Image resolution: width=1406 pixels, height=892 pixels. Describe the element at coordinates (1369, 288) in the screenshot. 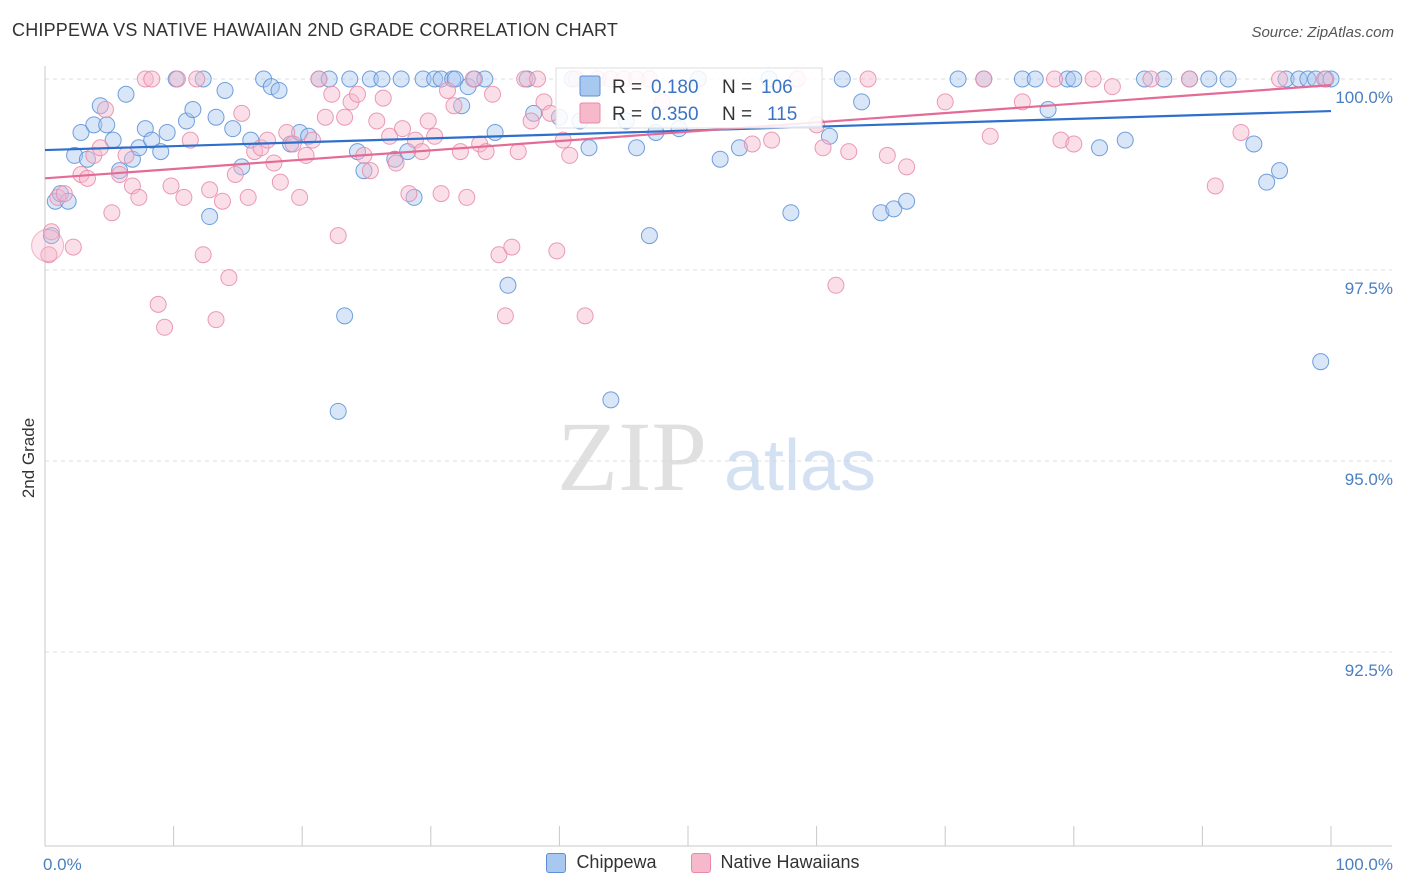

I see `y-tick-label: 97.5%` at that location.